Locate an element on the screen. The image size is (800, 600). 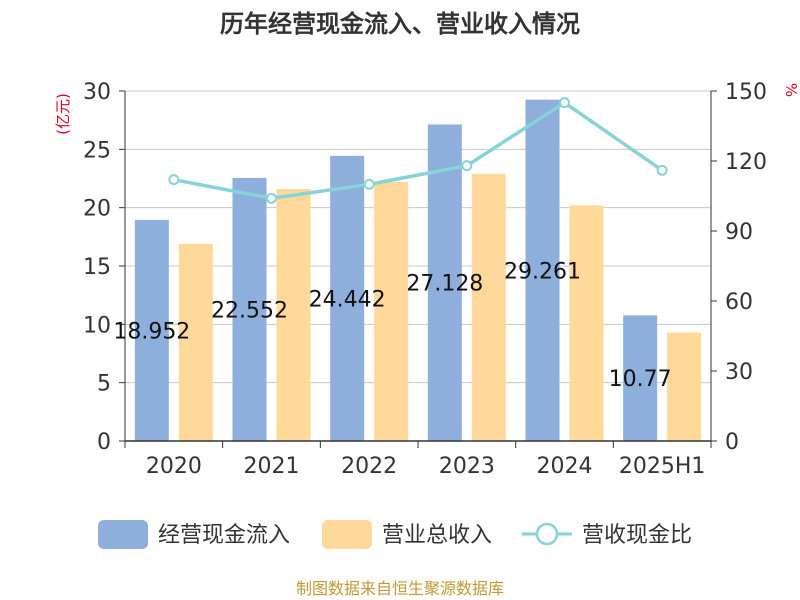
y-right-tick-label: 120 is located at coordinates (746, 162).